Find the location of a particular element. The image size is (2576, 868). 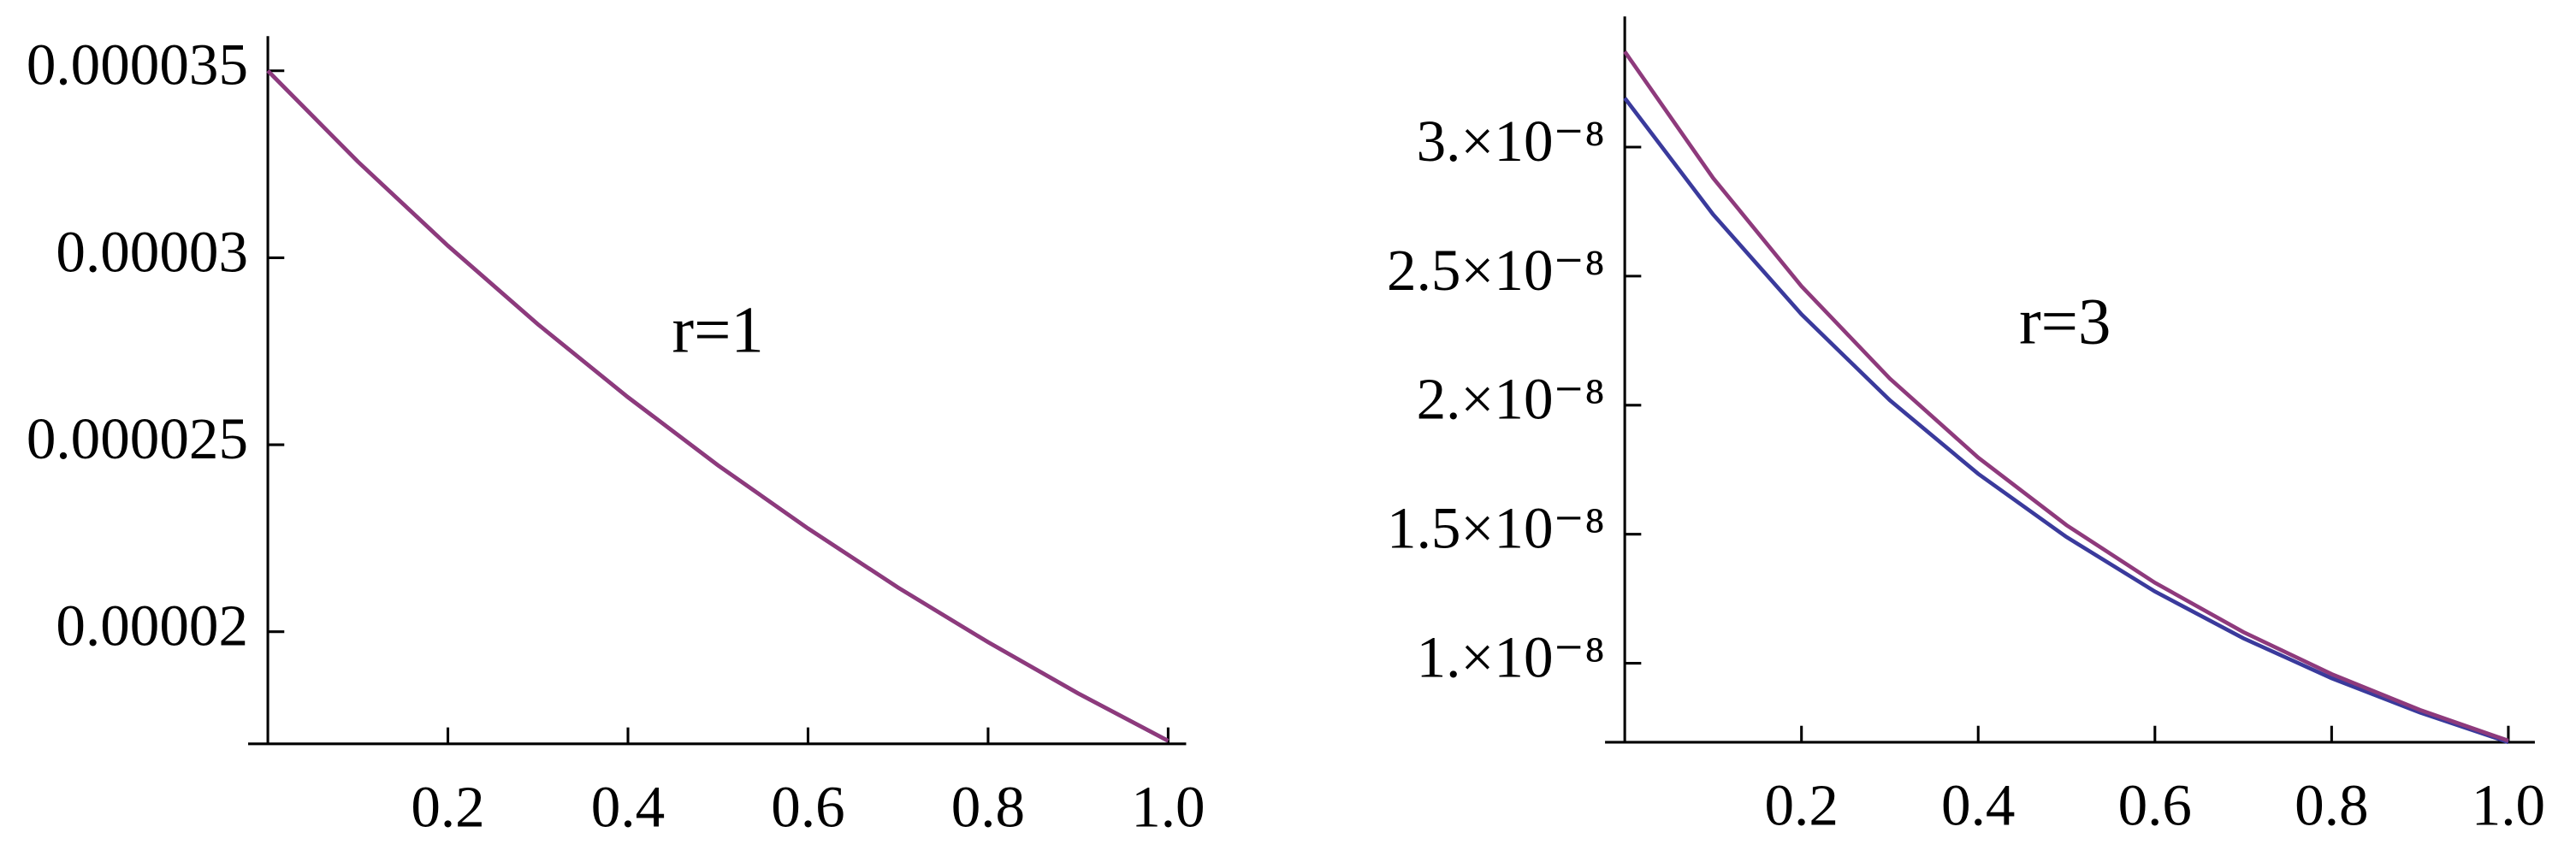

y-tick-label: 2.×10⁻⁸ is located at coordinates (1511, 399).